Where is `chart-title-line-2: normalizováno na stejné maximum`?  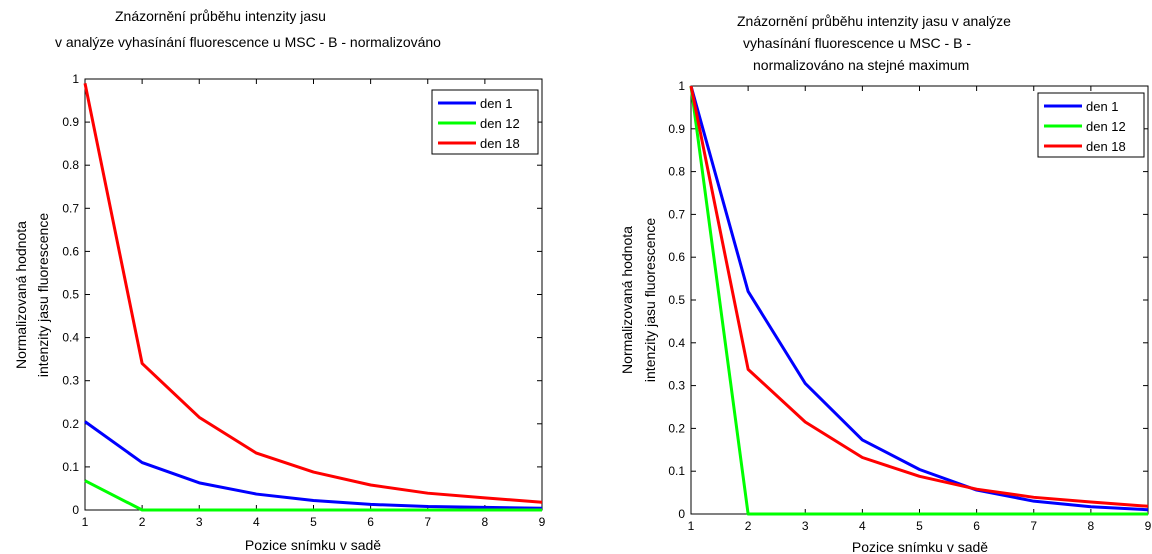 chart-title-line-2: normalizováno na stejné maximum is located at coordinates (861, 65).